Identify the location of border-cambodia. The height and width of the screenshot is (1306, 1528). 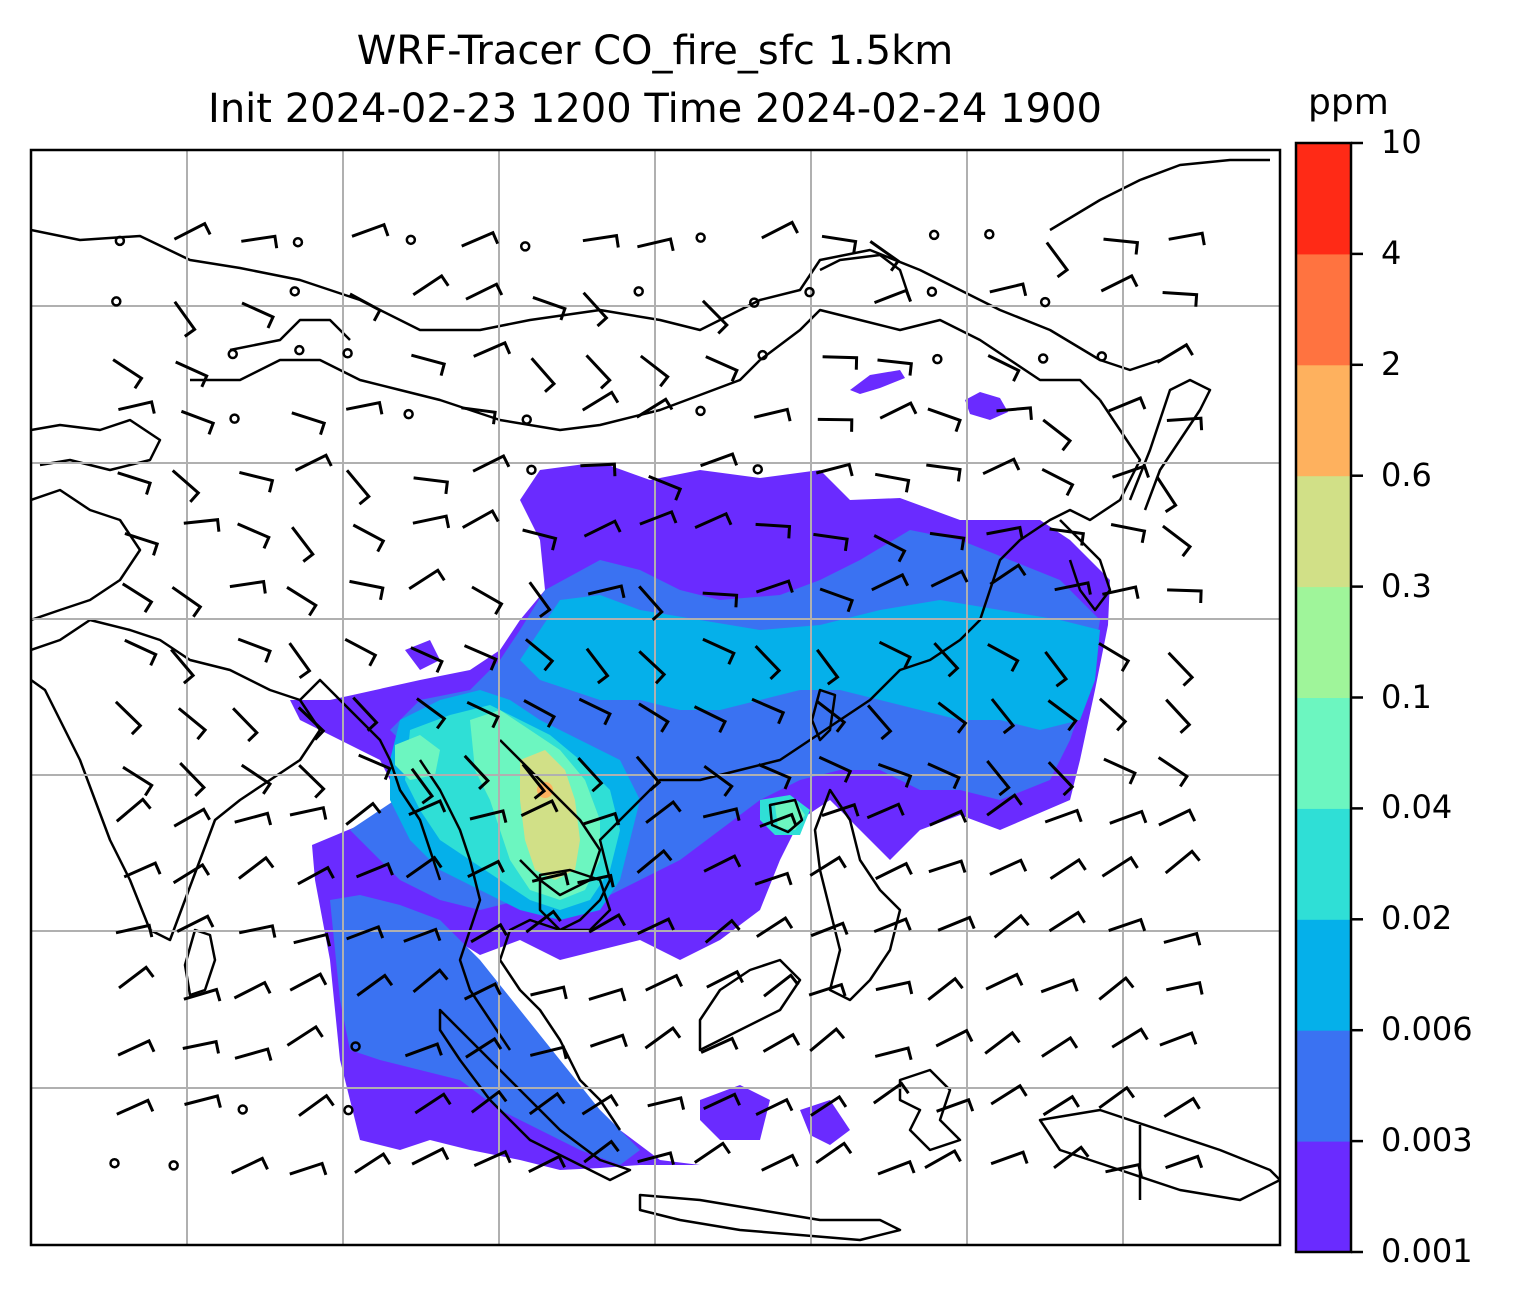
(575, 900).